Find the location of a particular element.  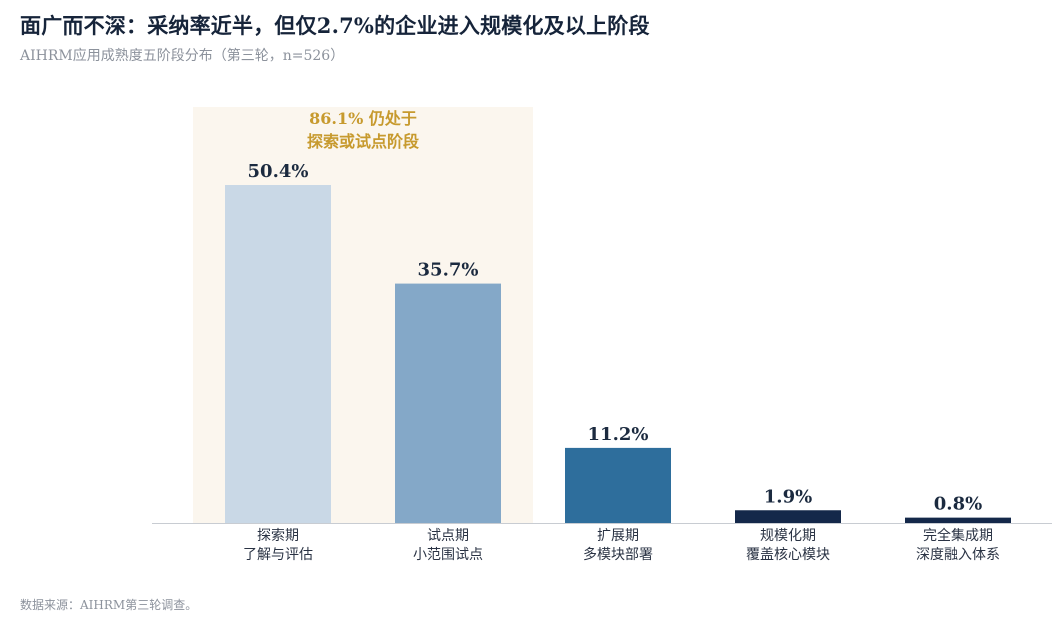

category-label-3-line2: 多模块部署 is located at coordinates (618, 554).